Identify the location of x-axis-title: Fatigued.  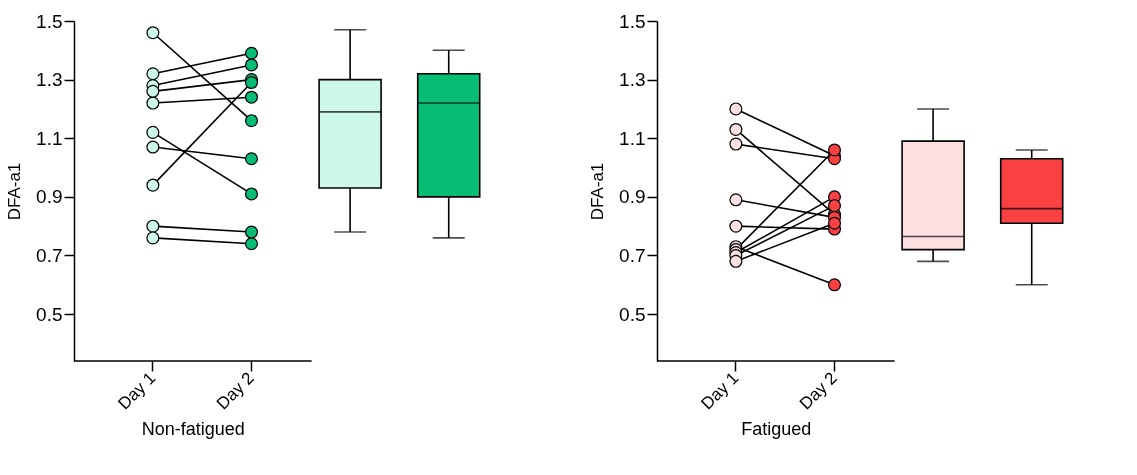
(776, 428).